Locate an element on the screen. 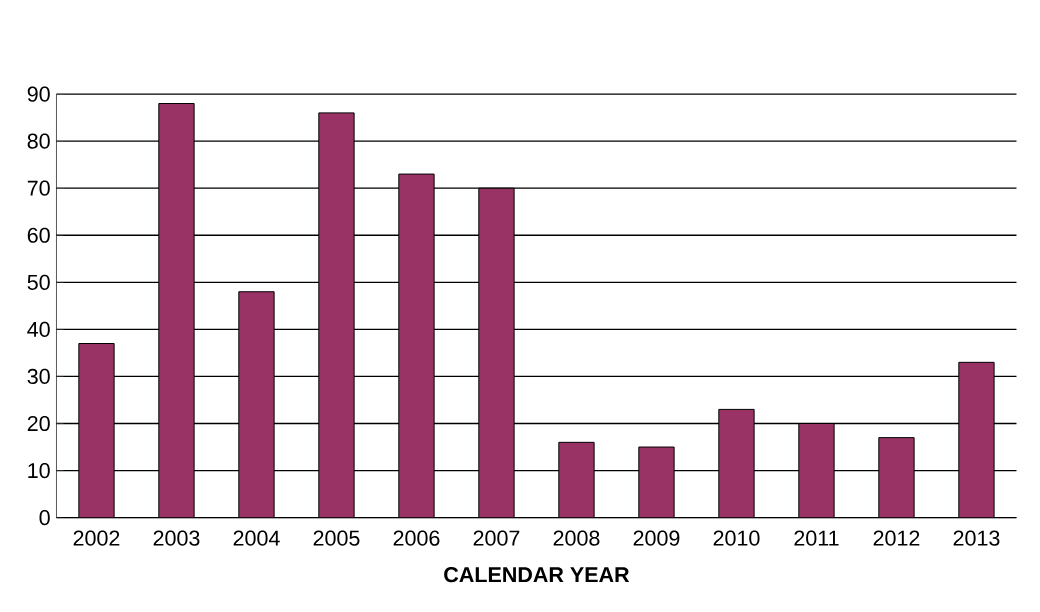  y-tick-label: 60 is located at coordinates (38, 235).